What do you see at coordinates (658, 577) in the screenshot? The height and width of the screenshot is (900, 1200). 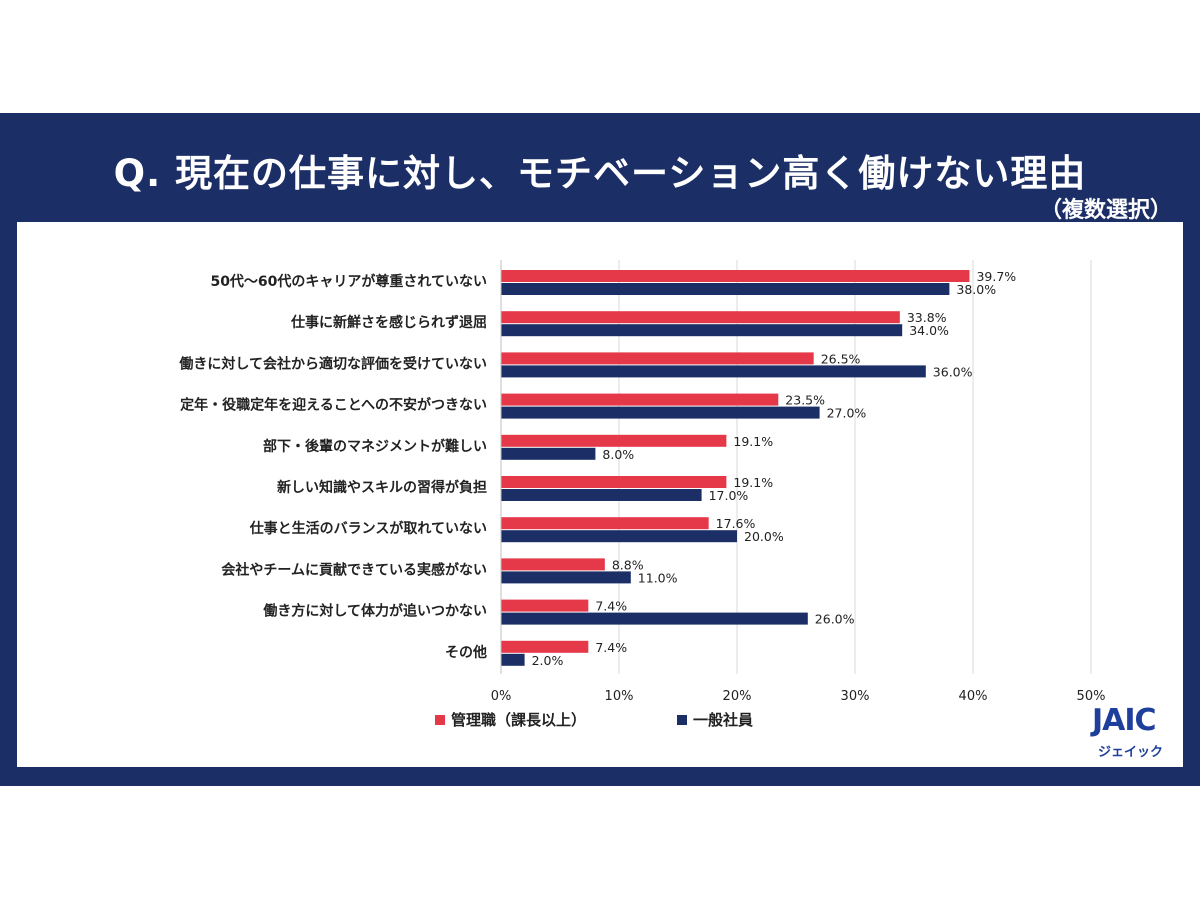 I see `data-label: 11.0%` at bounding box center [658, 577].